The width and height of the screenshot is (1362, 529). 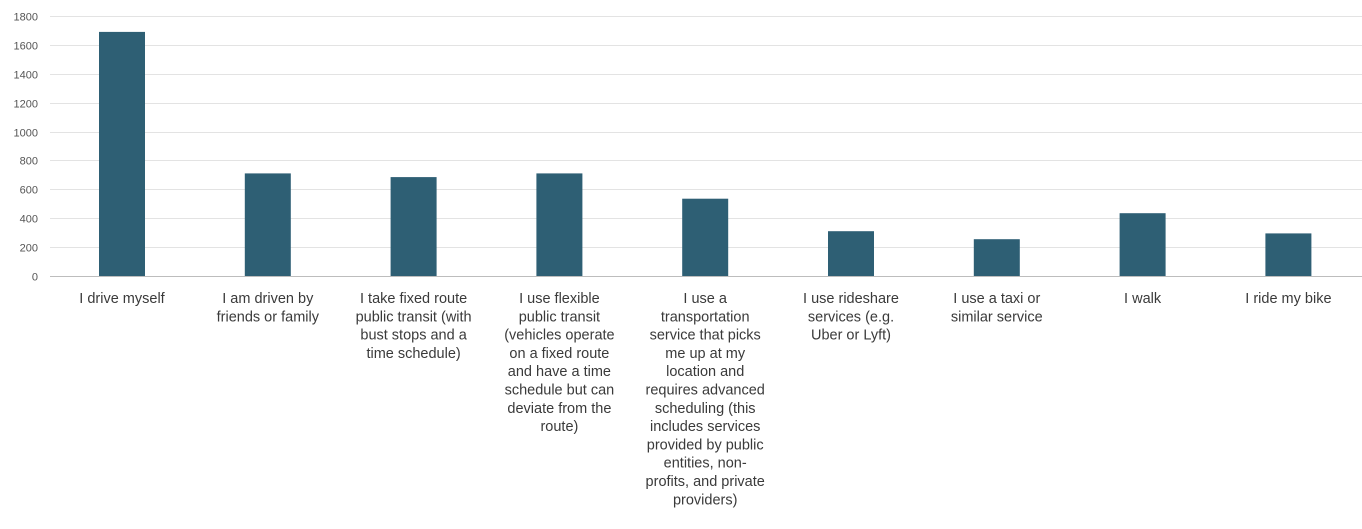 I want to click on category-label: I use a taxi or similar service, so click(x=997, y=308).